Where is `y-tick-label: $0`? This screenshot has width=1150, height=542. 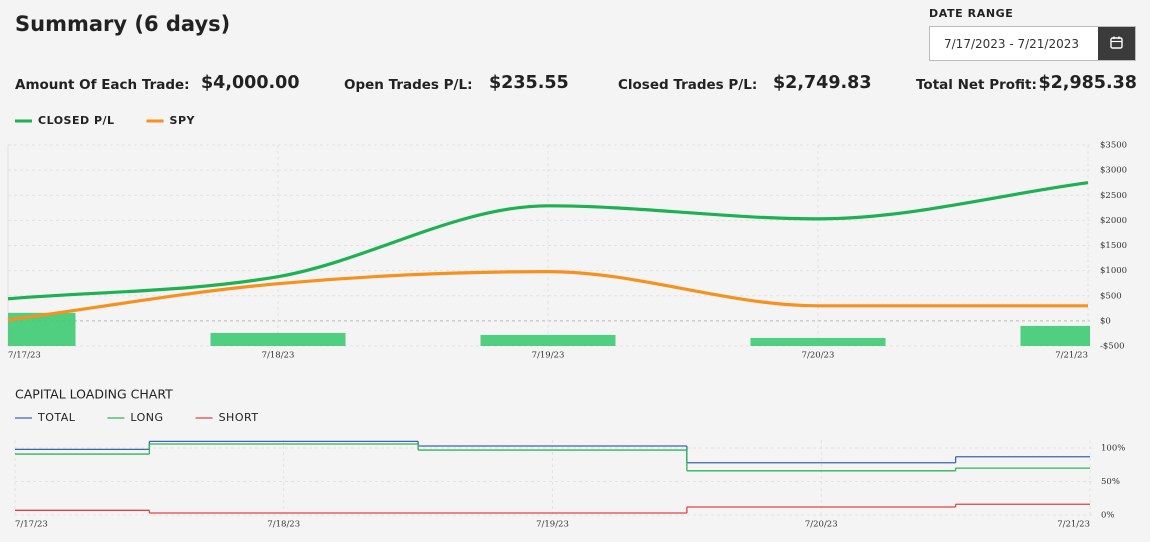
y-tick-label: $0 is located at coordinates (1105, 321).